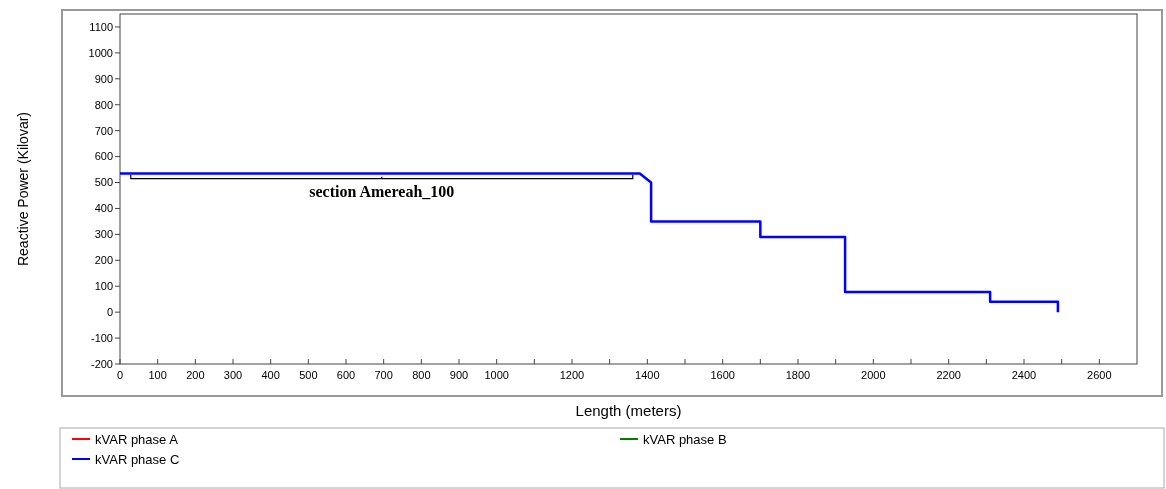 This screenshot has width=1166, height=489. Describe the element at coordinates (346, 375) in the screenshot. I see `x-tick-label: 600` at that location.